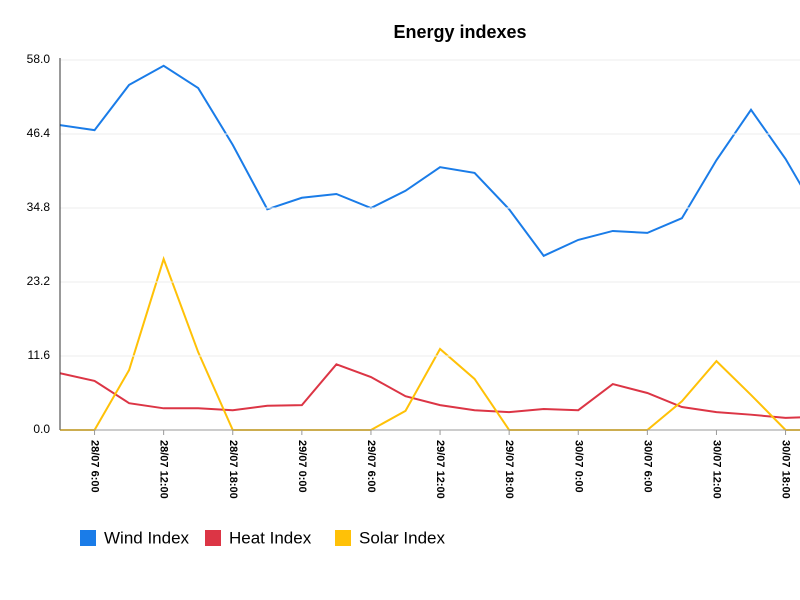  I want to click on chart-title: Energy indexes, so click(459, 32).